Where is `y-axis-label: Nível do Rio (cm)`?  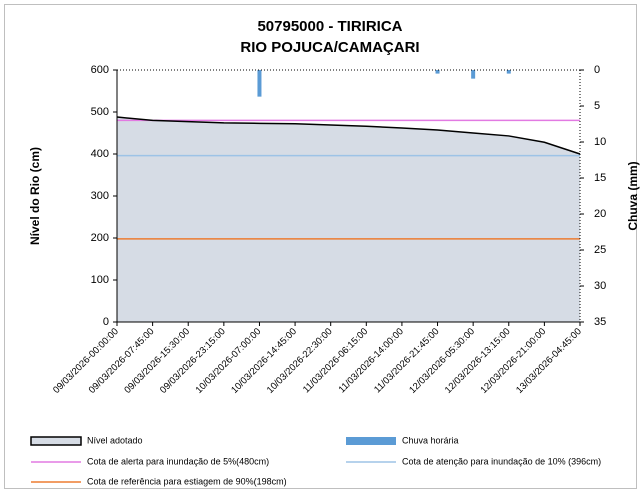 y-axis-label: Nível do Rio (cm) is located at coordinates (35, 196).